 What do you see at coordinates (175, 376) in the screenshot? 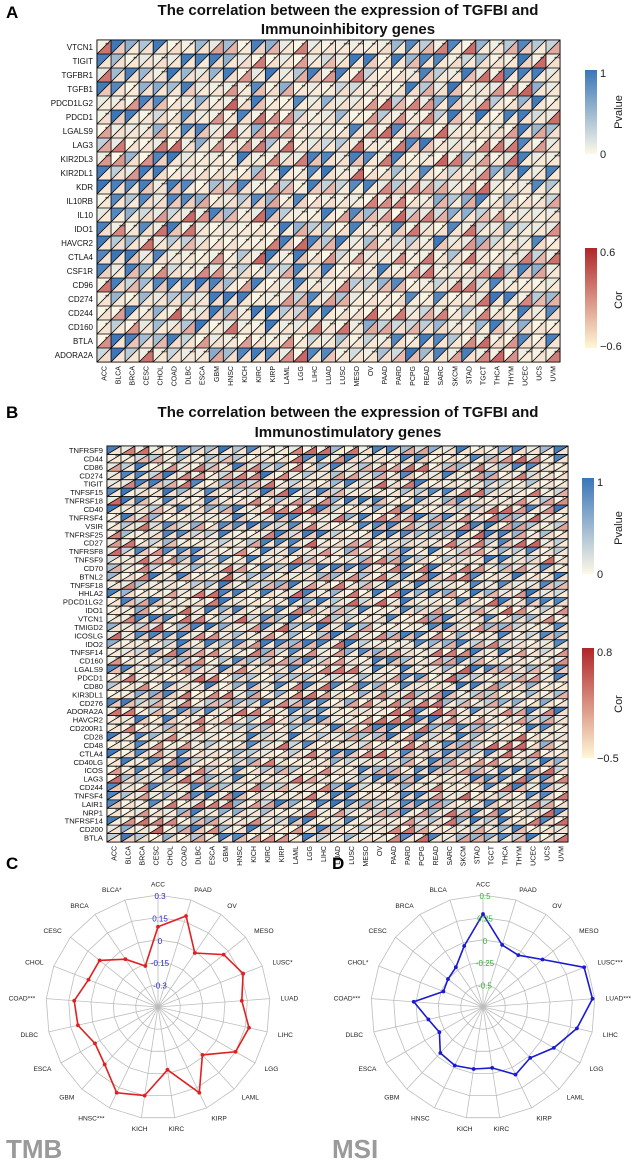
I see `column-label: COAD` at bounding box center [175, 376].